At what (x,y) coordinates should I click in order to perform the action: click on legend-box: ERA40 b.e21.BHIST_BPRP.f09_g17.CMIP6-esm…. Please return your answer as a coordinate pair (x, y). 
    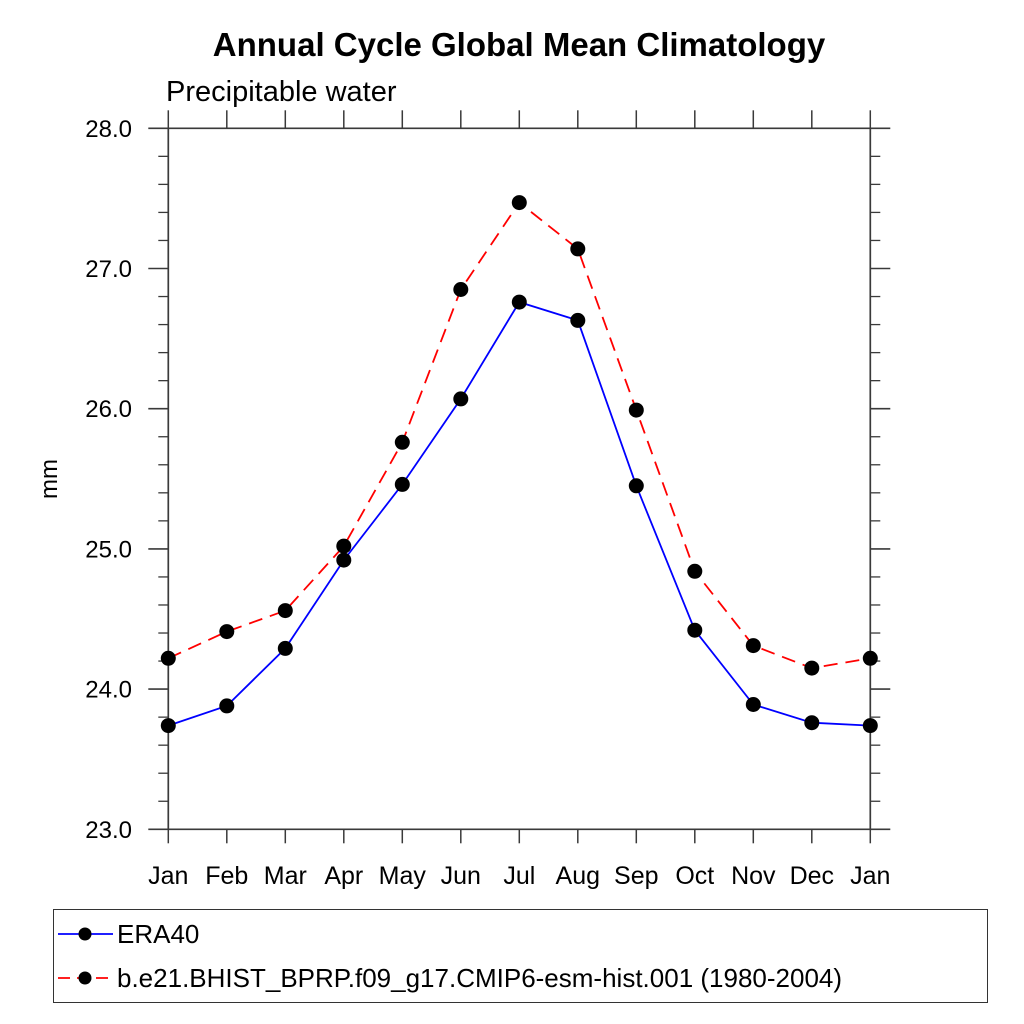
    Looking at the image, I should click on (520, 956).